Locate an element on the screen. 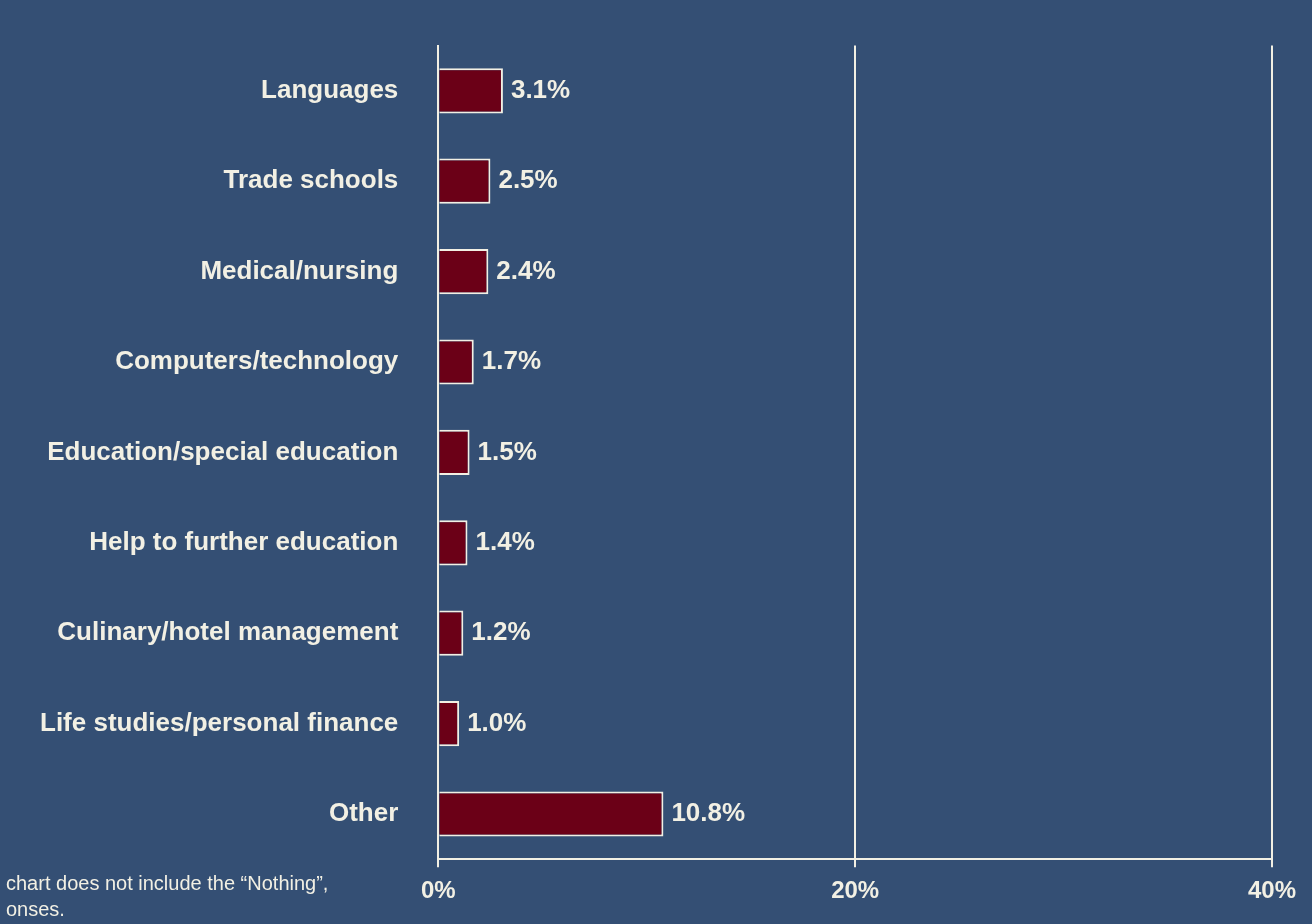 The height and width of the screenshot is (924, 1312). data-label: 2.5% is located at coordinates (528, 179).